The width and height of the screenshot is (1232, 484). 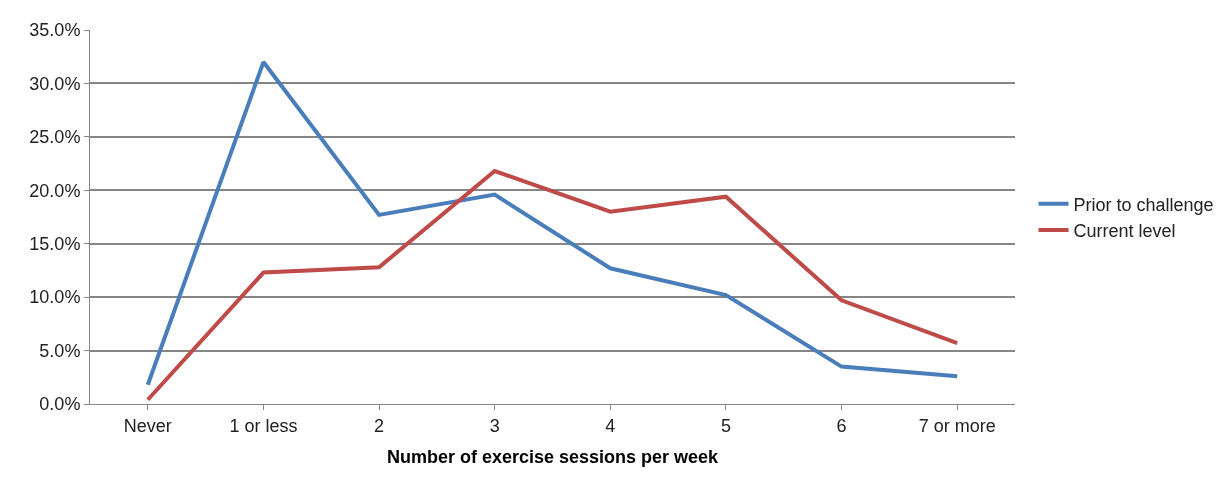 What do you see at coordinates (55, 244) in the screenshot?
I see `y-tick-label: 15.0%` at bounding box center [55, 244].